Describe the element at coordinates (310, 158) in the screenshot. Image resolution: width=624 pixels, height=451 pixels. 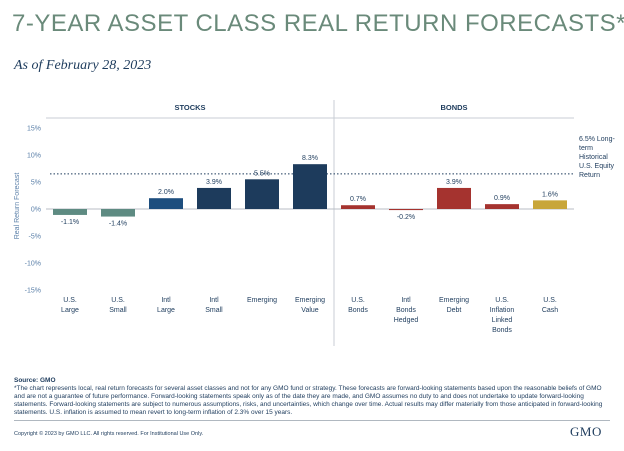
I see `data-label: 8.3%` at that location.